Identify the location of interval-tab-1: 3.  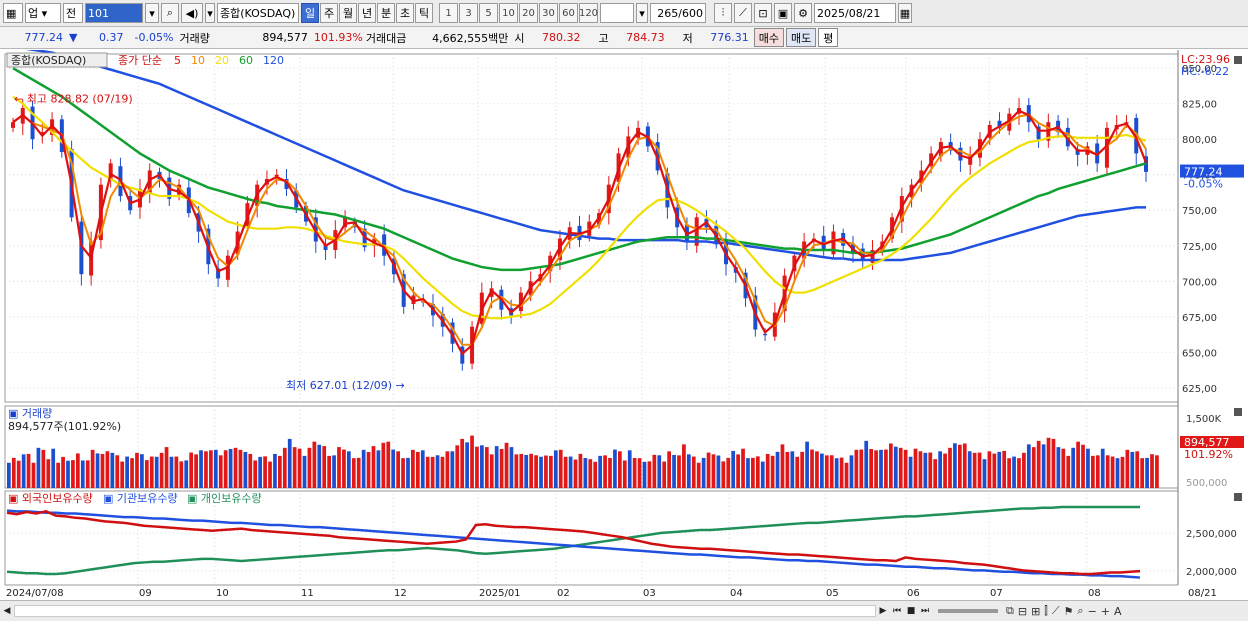
(468, 13).